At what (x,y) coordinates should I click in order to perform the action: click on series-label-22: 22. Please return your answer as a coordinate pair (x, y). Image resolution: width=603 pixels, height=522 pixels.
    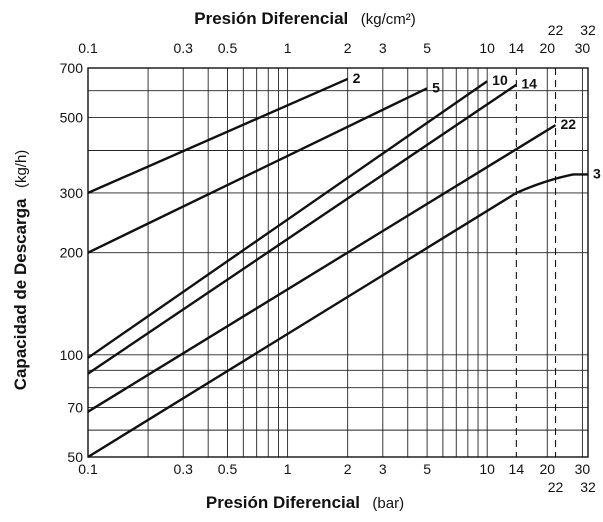
    Looking at the image, I should click on (569, 124).